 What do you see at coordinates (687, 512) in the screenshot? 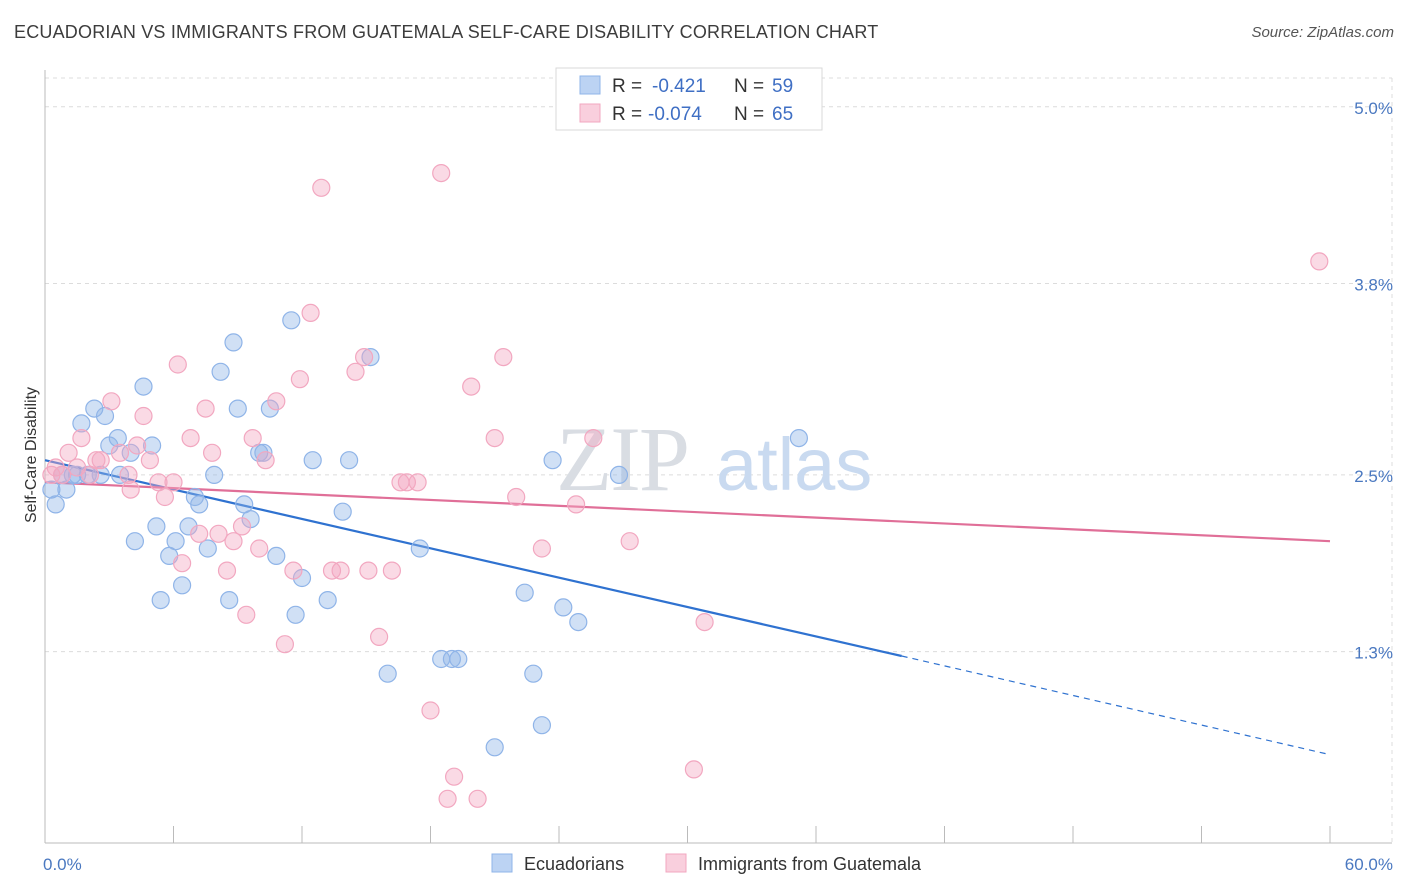
I see `trend-line-guatemala` at bounding box center [687, 512].